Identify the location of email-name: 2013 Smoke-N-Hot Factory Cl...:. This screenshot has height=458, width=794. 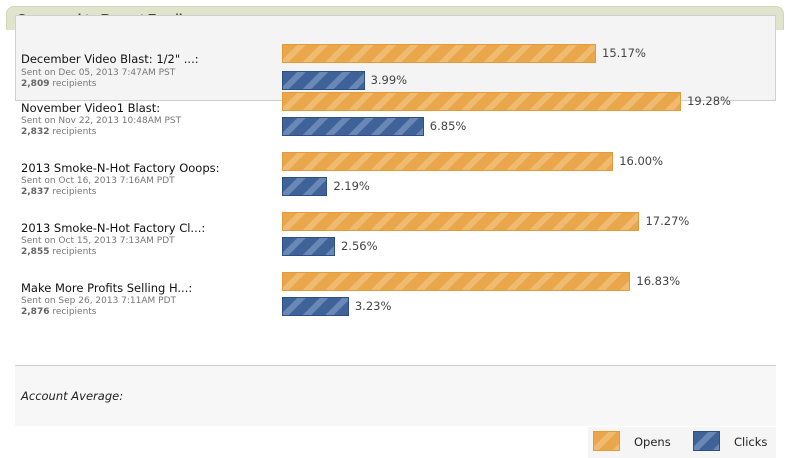
(113, 228).